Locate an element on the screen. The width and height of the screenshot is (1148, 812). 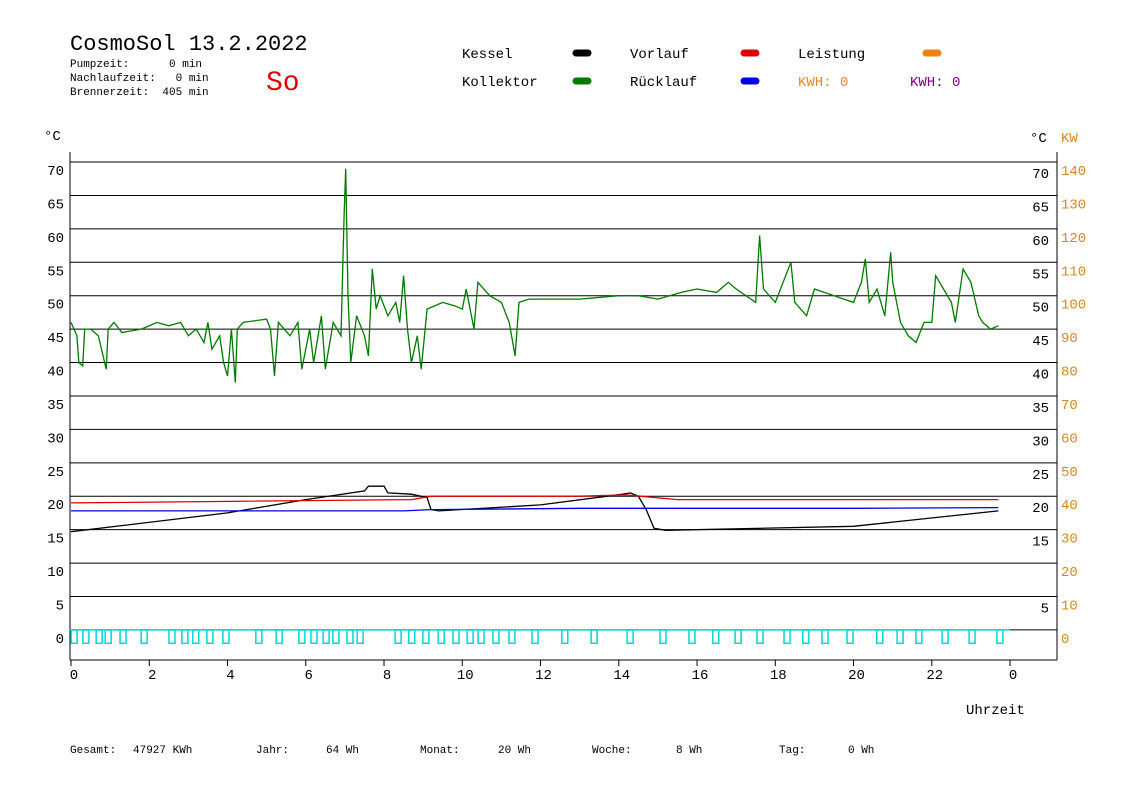
y2-tick-label: 60 is located at coordinates (1069, 439).